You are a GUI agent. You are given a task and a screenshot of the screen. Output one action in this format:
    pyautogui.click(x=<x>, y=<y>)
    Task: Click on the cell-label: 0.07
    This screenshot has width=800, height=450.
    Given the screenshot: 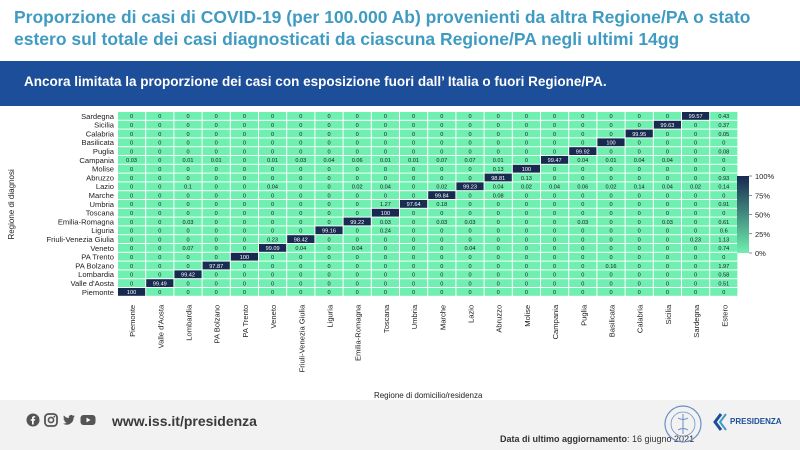 What is the action you would take?
    pyautogui.click(x=470, y=161)
    